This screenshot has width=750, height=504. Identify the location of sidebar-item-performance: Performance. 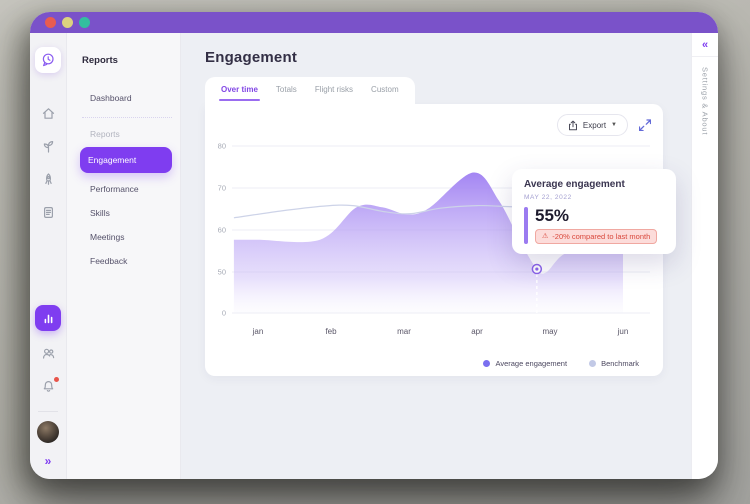
(114, 189).